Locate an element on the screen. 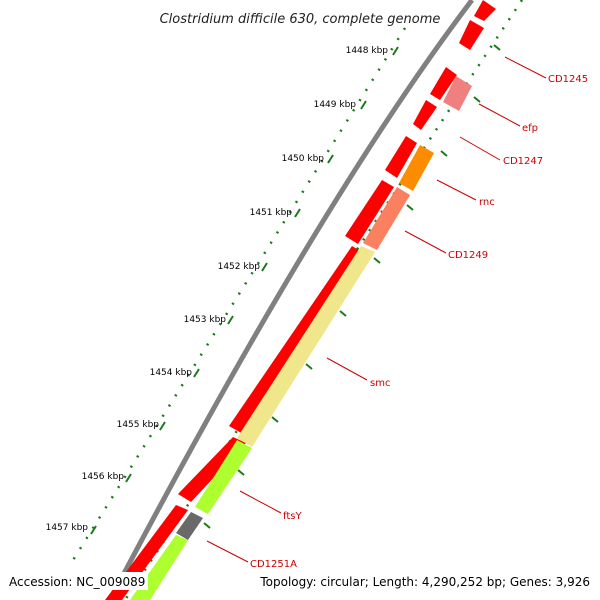 The image size is (600, 600). kbp-label: 1456 kbp is located at coordinates (103, 477).